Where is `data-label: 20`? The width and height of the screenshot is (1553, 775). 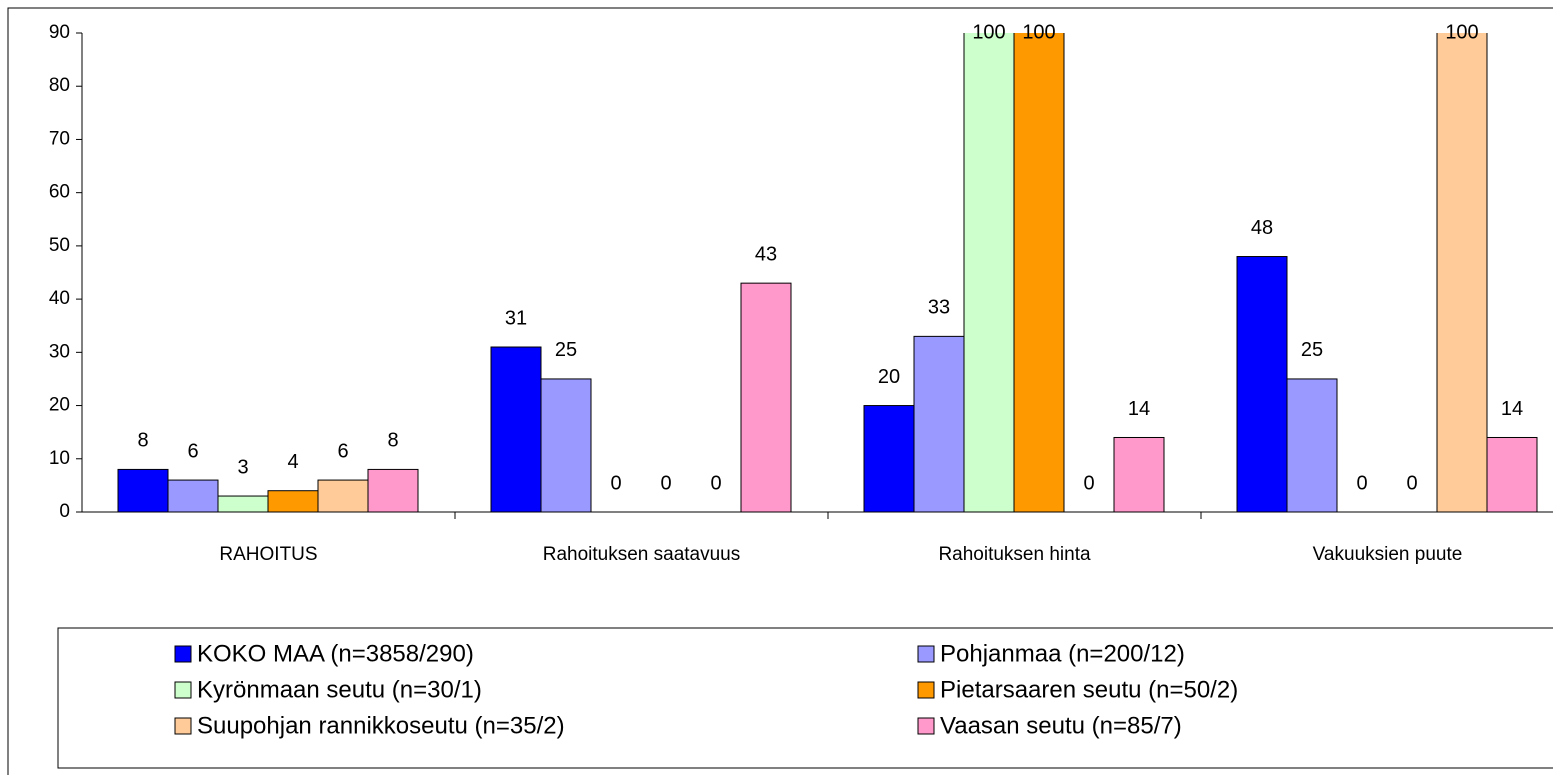 data-label: 20 is located at coordinates (889, 377).